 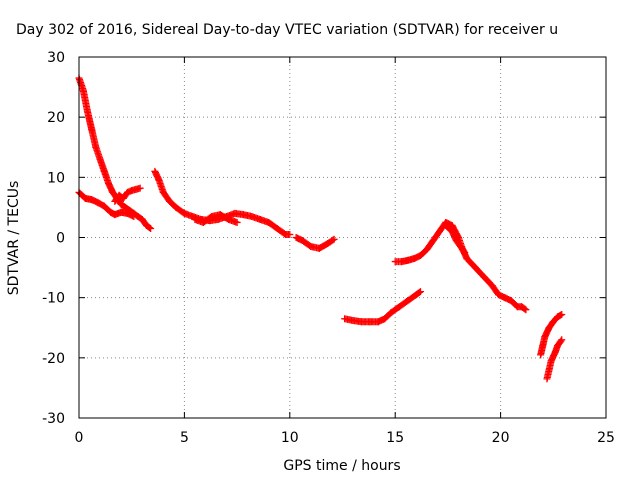 What do you see at coordinates (53, 419) in the screenshot?
I see `y-tick-label: -30` at bounding box center [53, 419].